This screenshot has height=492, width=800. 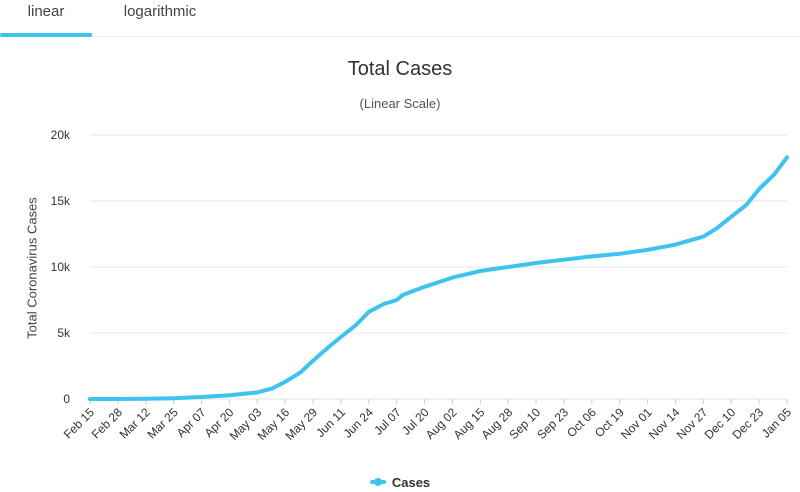 I want to click on x-tick-label: May 29, so click(x=301, y=424).